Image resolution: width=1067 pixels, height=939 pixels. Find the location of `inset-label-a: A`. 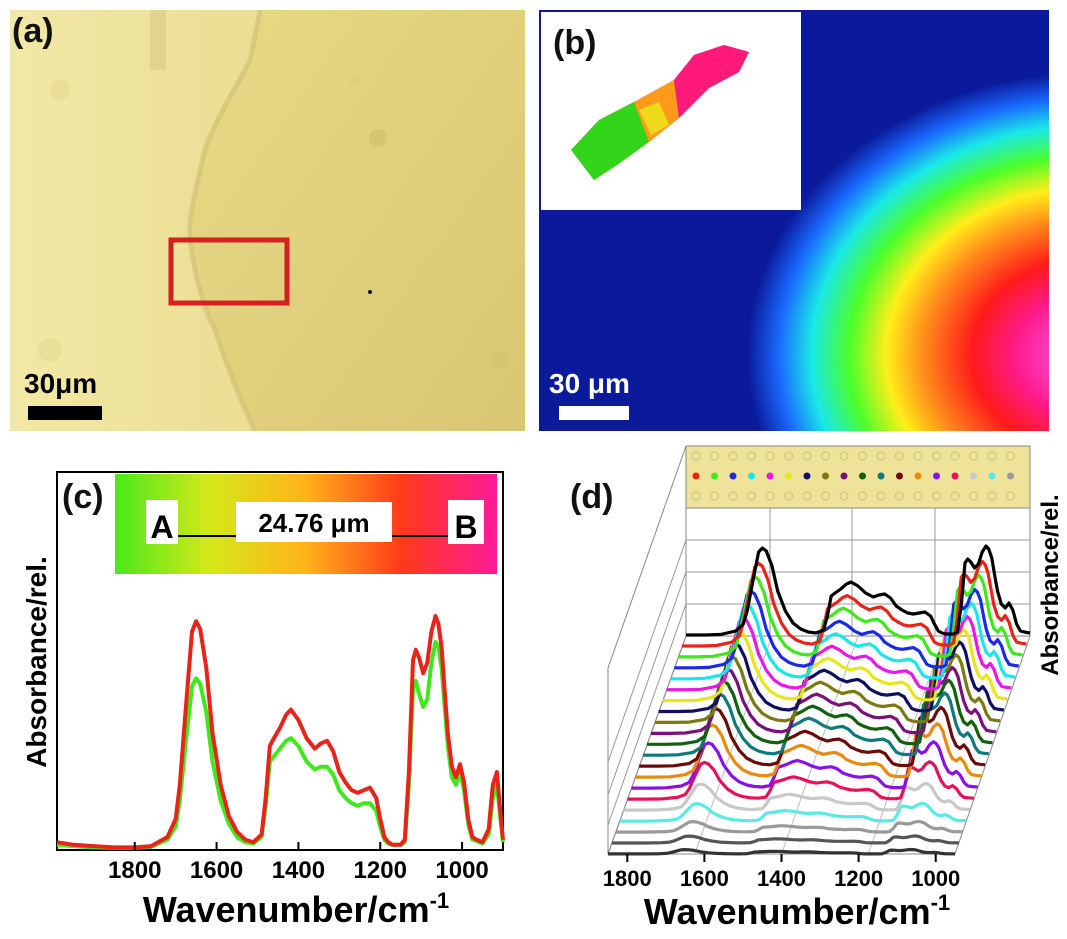

inset-label-a: A is located at coordinates (161, 527).